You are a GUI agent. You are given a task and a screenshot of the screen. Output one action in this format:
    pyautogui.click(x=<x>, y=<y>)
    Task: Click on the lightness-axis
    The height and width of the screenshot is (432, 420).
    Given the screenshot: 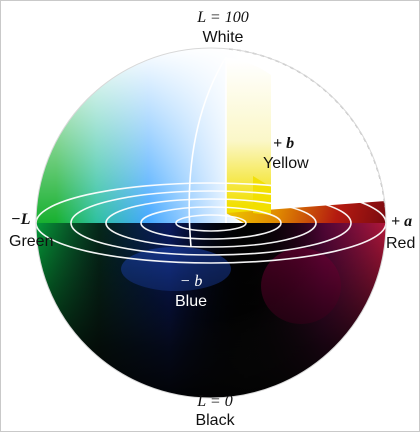 What is the action you would take?
    pyautogui.click(x=207, y=152)
    